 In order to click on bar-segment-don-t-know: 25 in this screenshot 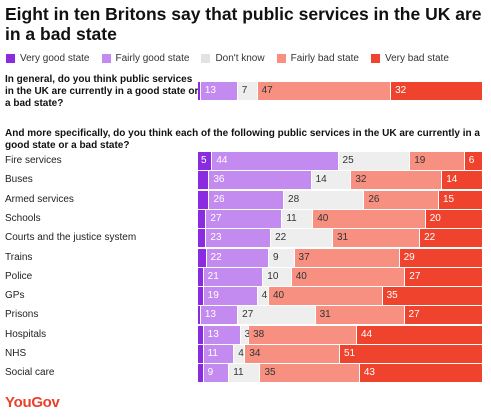, I will do `click(374, 161)`.